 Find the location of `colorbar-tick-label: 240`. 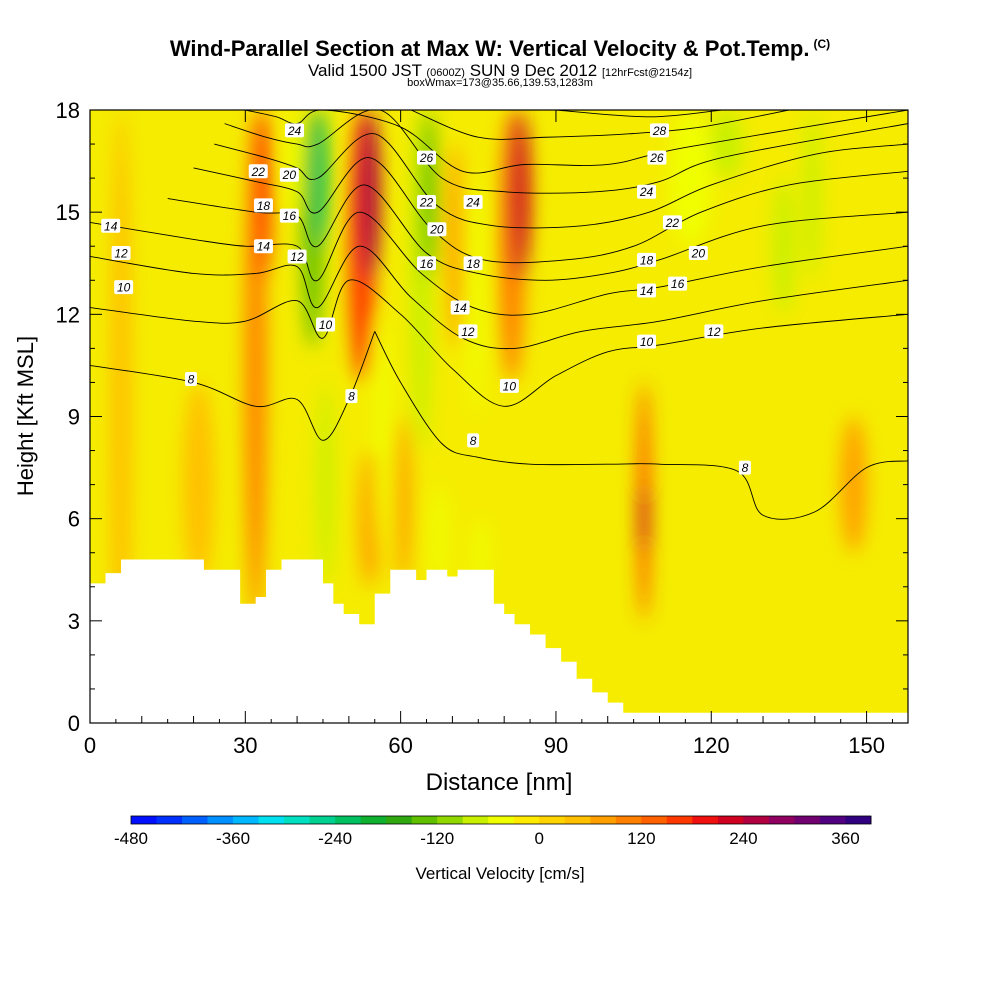

colorbar-tick-label: 240 is located at coordinates (743, 838).